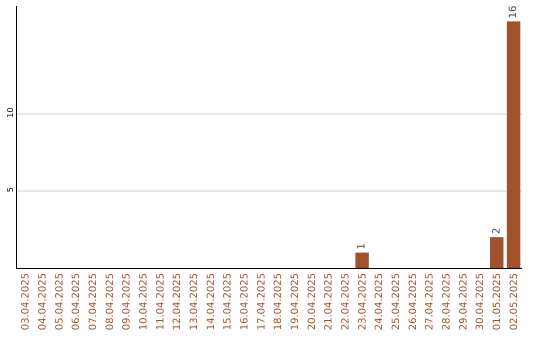 The height and width of the screenshot is (340, 540). I want to click on data-label: 16, so click(514, 12).